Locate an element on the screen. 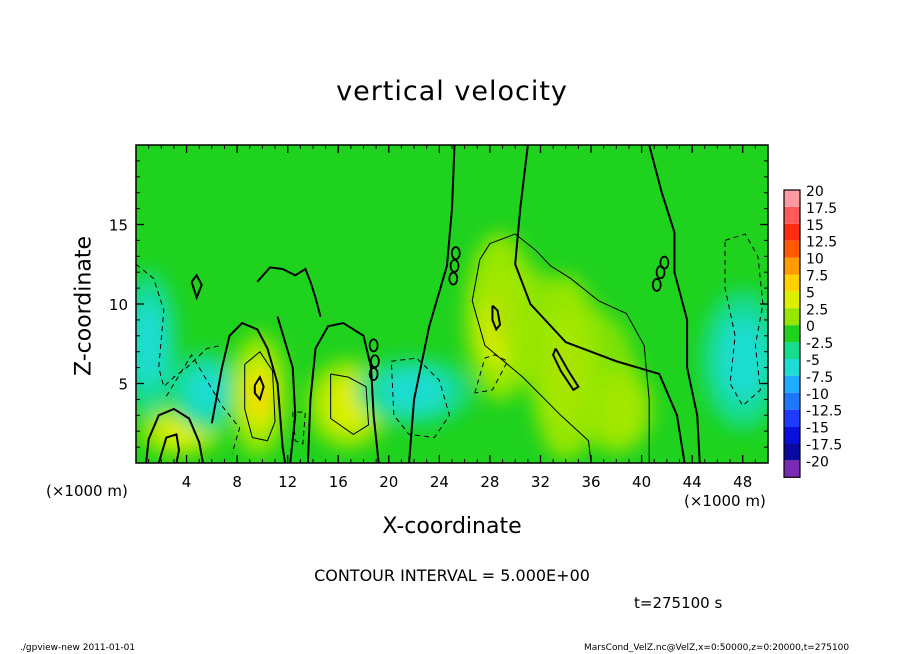  colorbar-label: 20 is located at coordinates (815, 192).